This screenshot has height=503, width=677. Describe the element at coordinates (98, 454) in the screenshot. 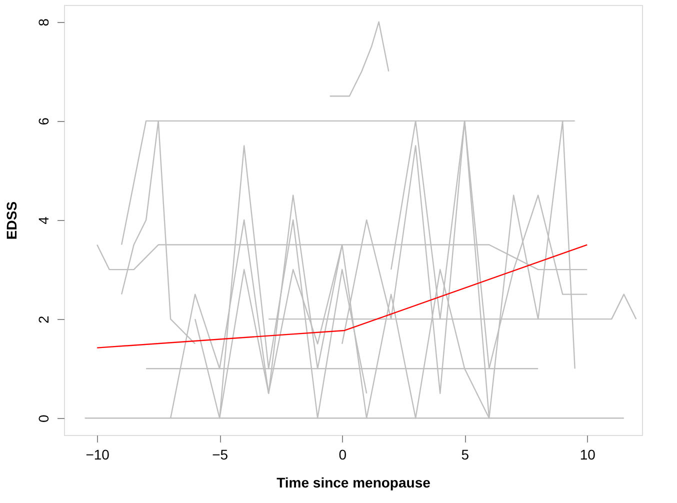

I see `x-tick-label: −10` at that location.